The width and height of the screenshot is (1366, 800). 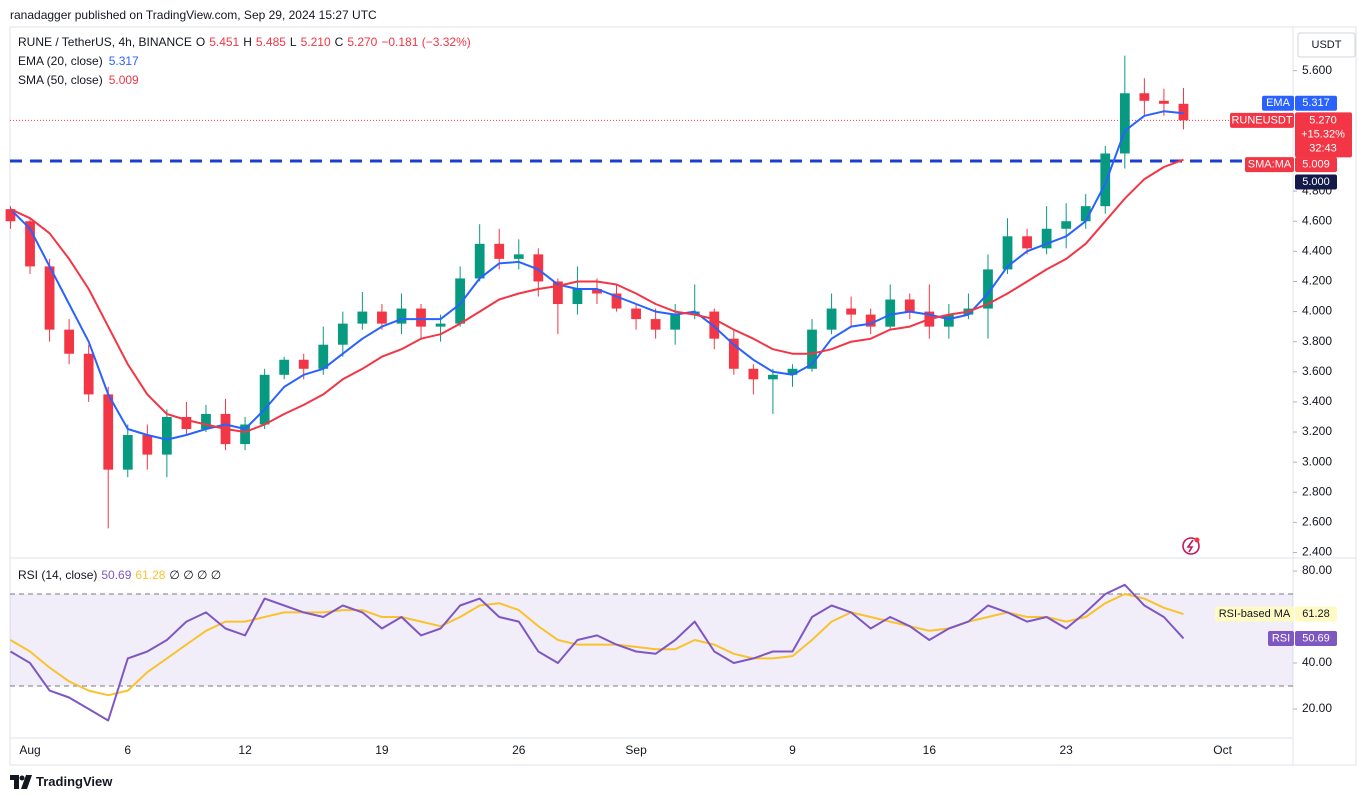 What do you see at coordinates (1316, 182) in the screenshot?
I see `level-tag: 5.000` at bounding box center [1316, 182].